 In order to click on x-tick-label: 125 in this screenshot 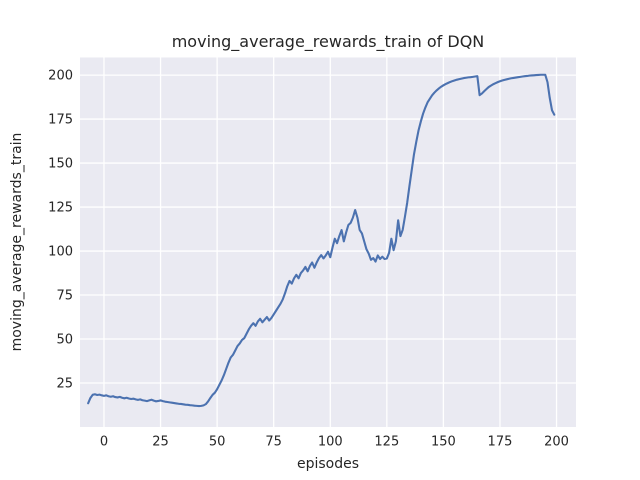, I will do `click(386, 442)`.